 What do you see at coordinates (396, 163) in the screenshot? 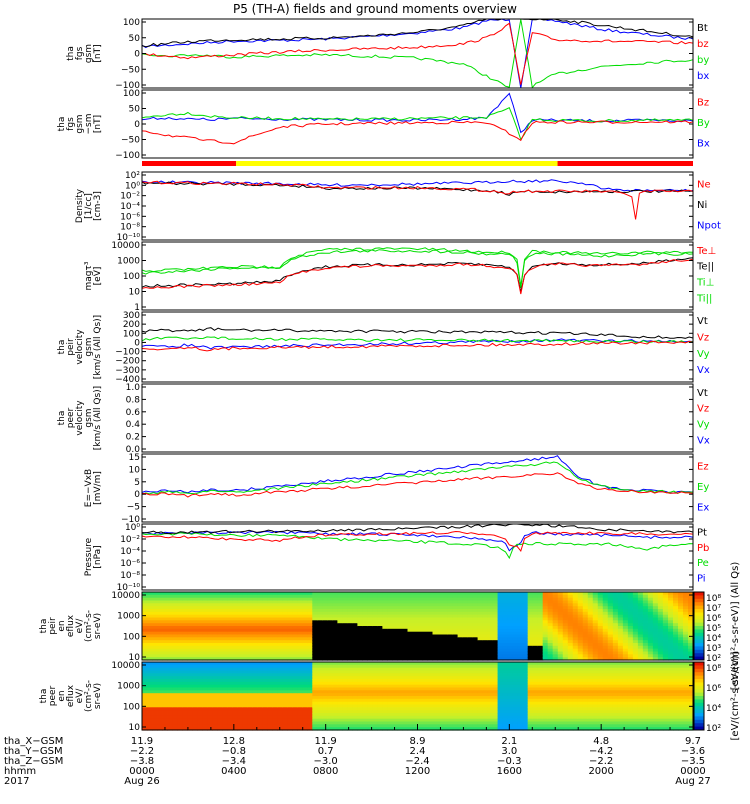
I see `mode-bar-segment-slow` at bounding box center [396, 163].